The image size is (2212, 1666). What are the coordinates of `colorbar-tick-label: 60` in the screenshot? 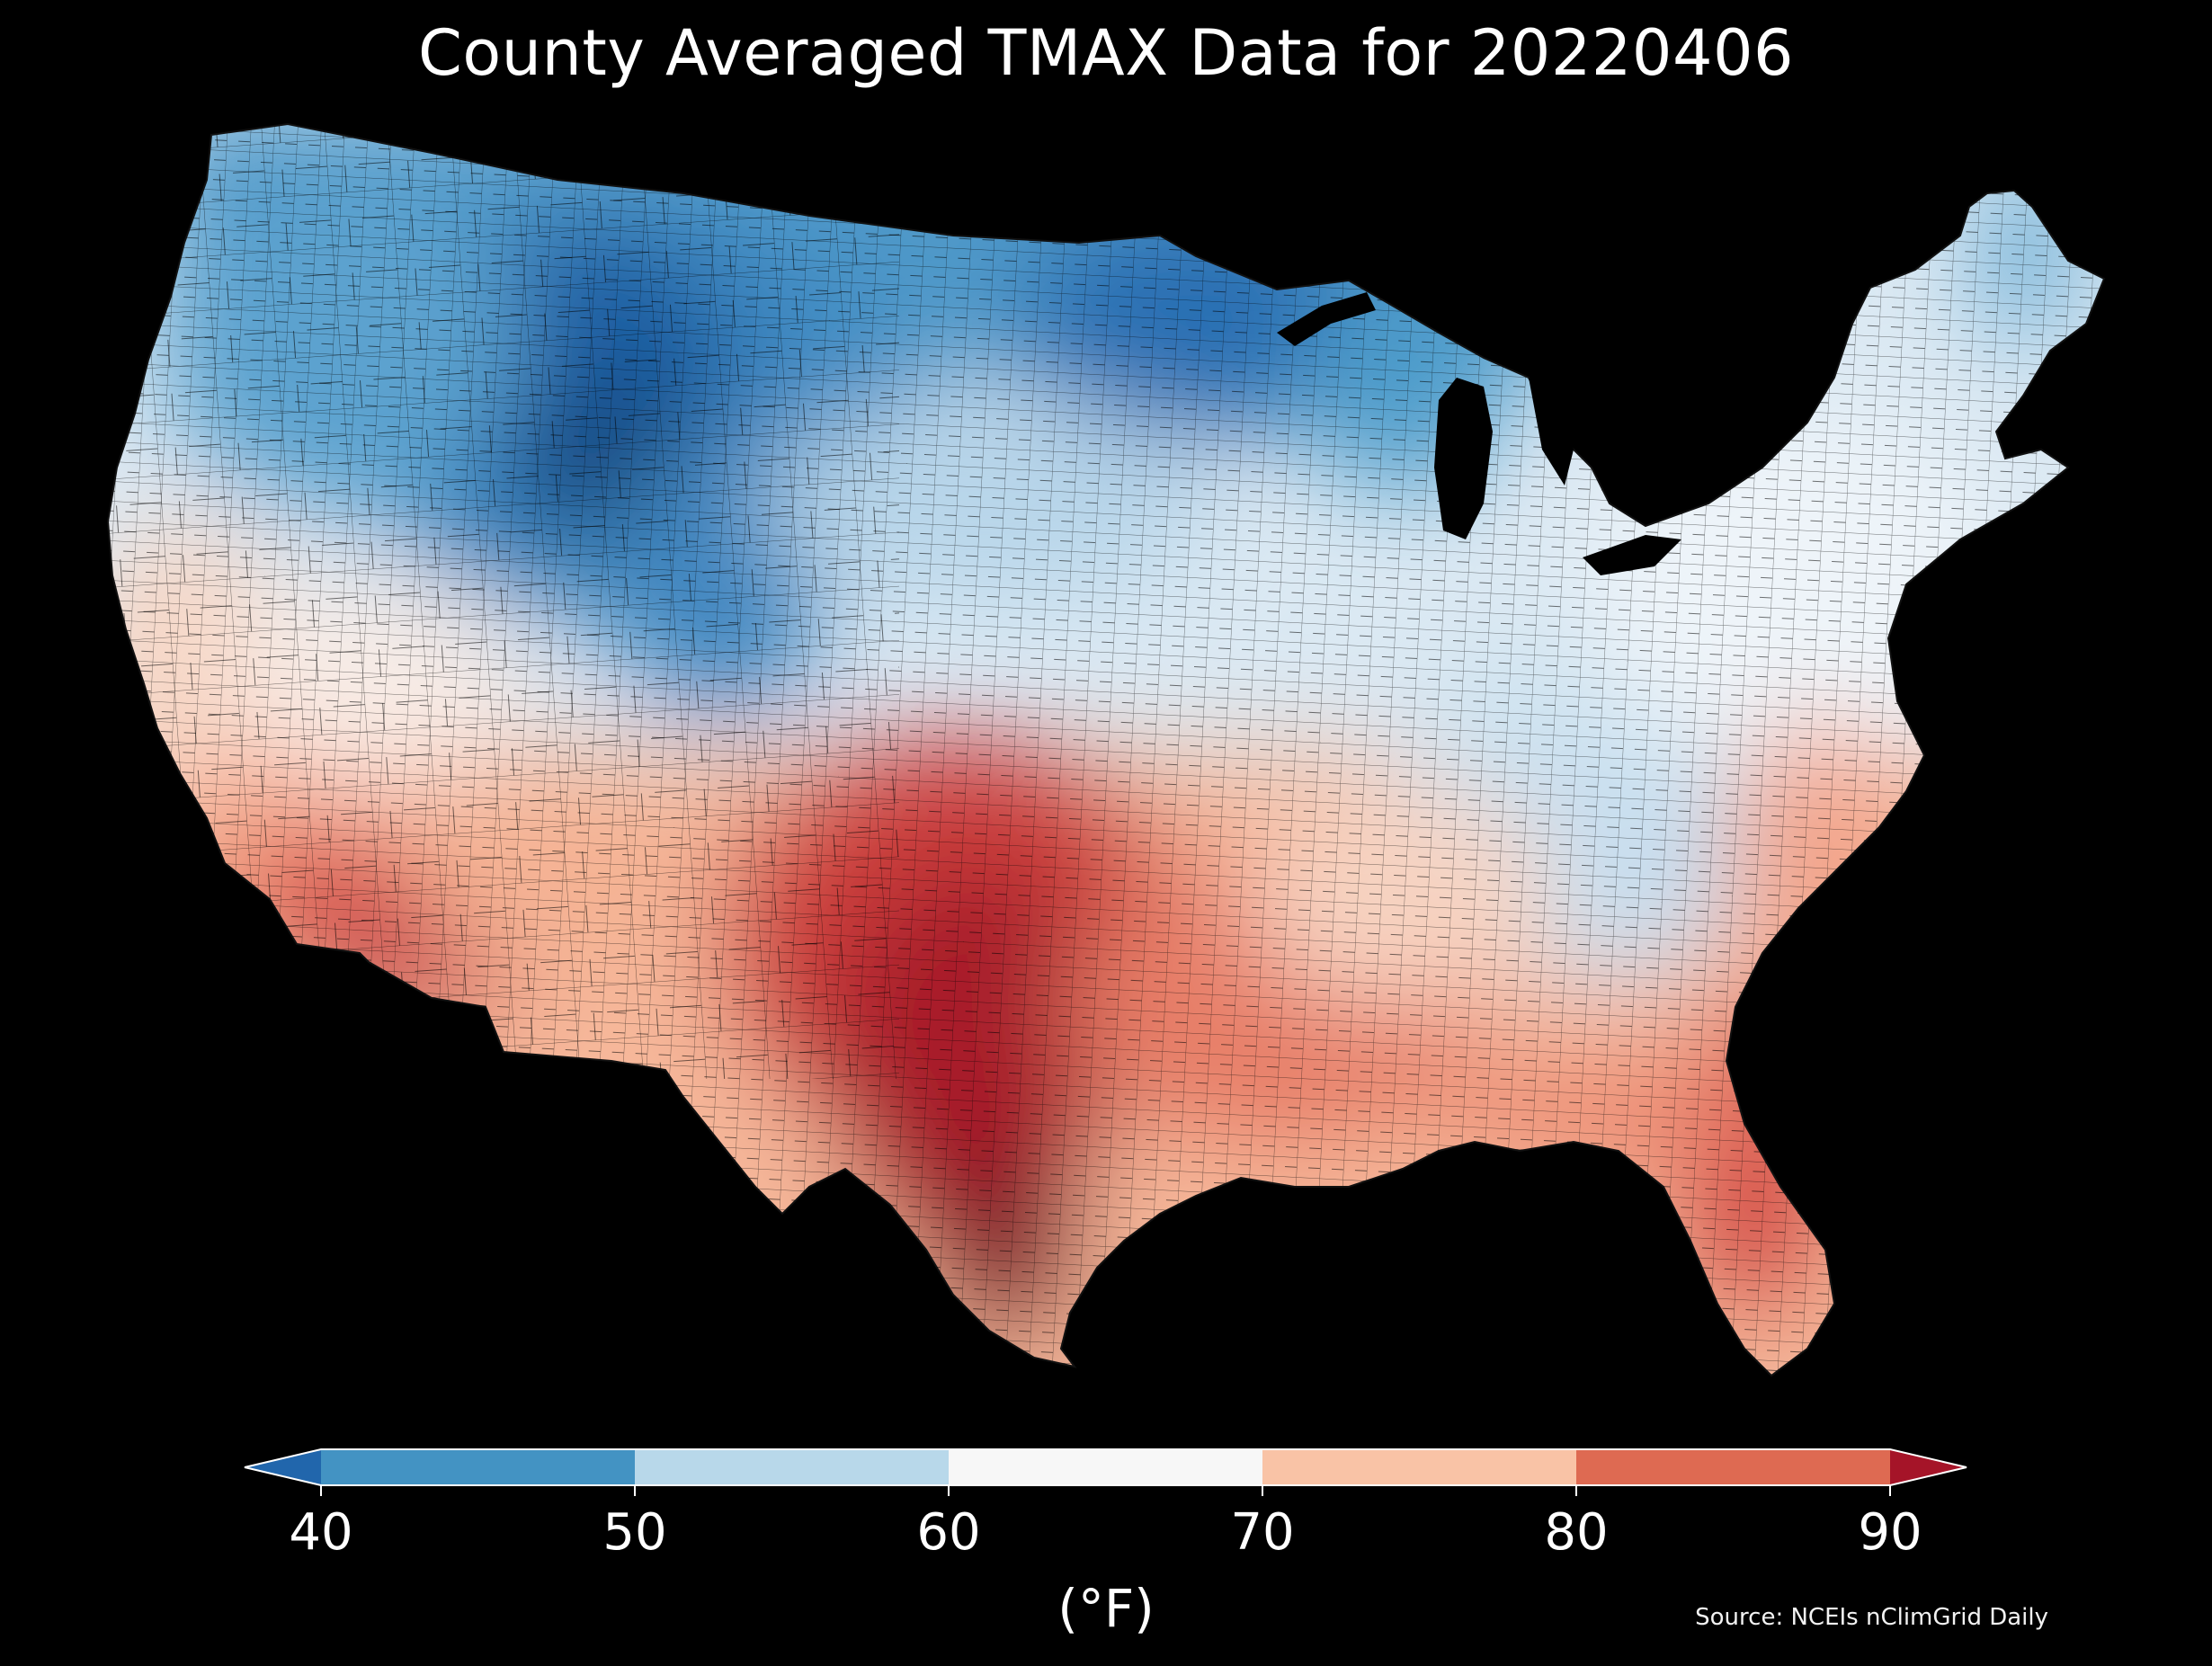 It's located at (948, 1532).